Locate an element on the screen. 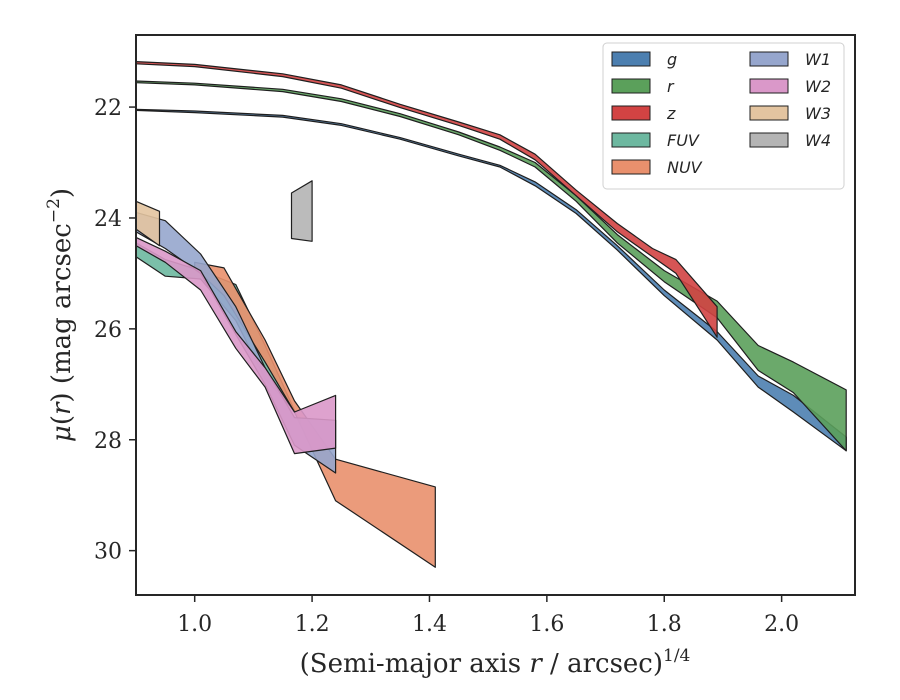  x-tick-label: 1.0 is located at coordinates (194, 624).